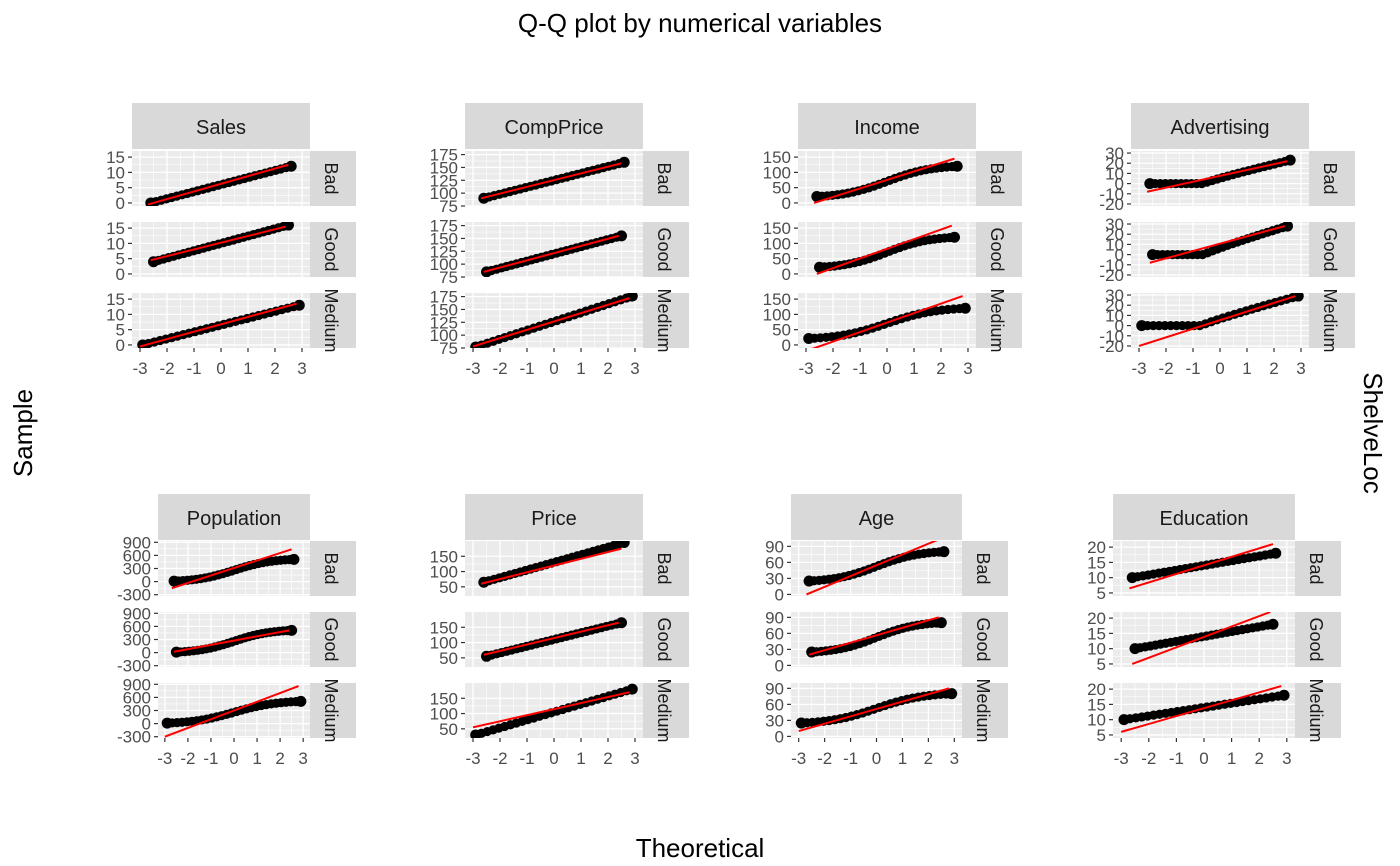 The image size is (1400, 866). Describe the element at coordinates (664, 320) in the screenshot. I see `row-strip-label: Medium` at that location.